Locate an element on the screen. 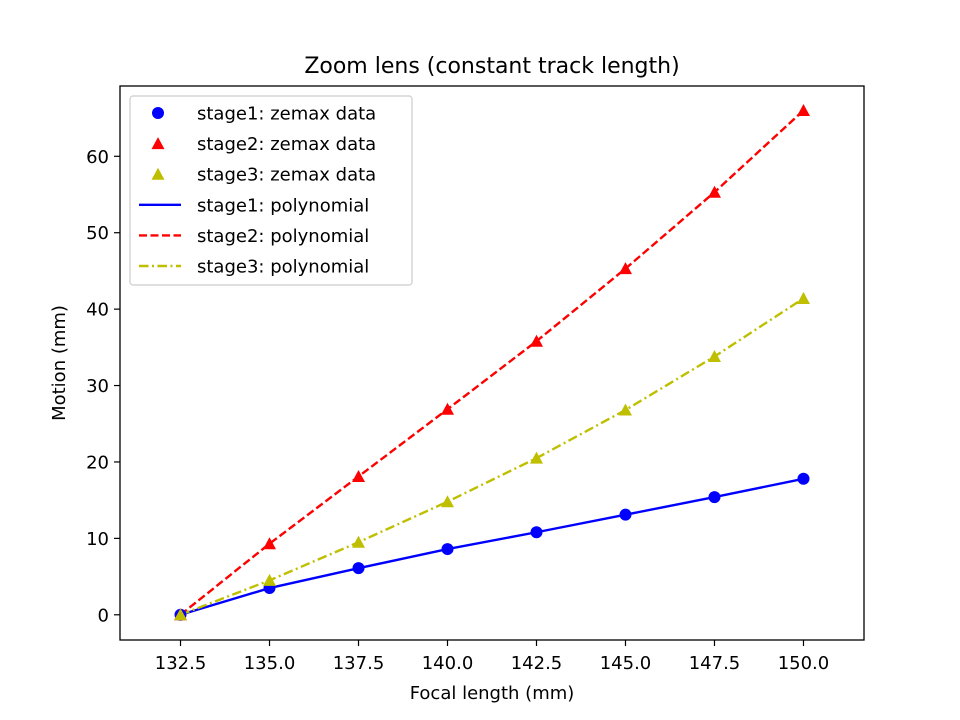  x-tick-label: 135.0 is located at coordinates (270, 663).